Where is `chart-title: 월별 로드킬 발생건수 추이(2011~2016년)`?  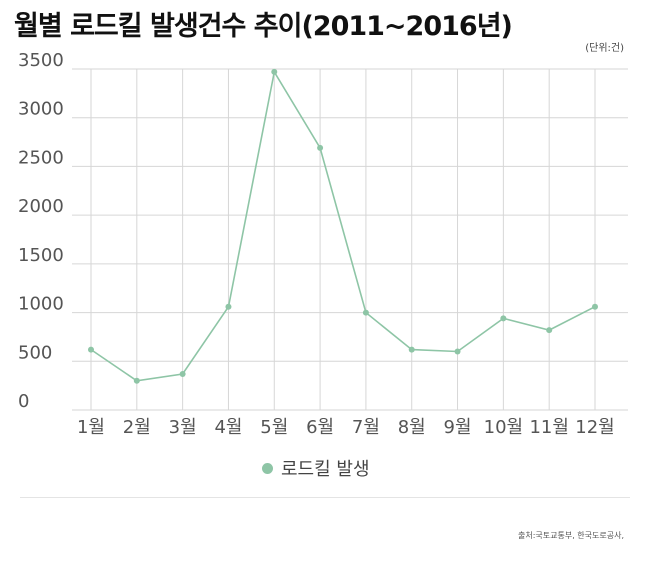
chart-title: 월별 로드킬 발생건수 추이(2011~2016년) is located at coordinates (263, 26).